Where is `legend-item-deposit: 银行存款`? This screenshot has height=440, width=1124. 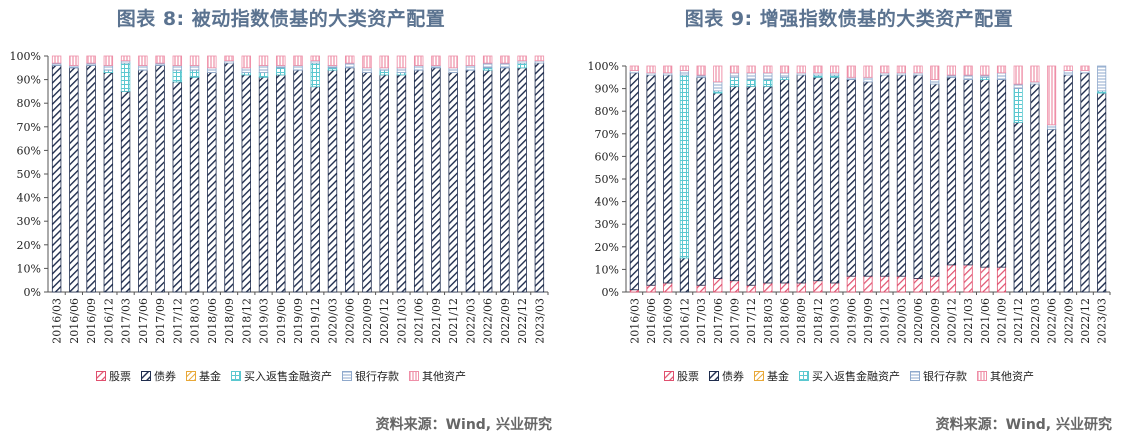 legend-item-deposit: 银行存款 is located at coordinates (938, 376).